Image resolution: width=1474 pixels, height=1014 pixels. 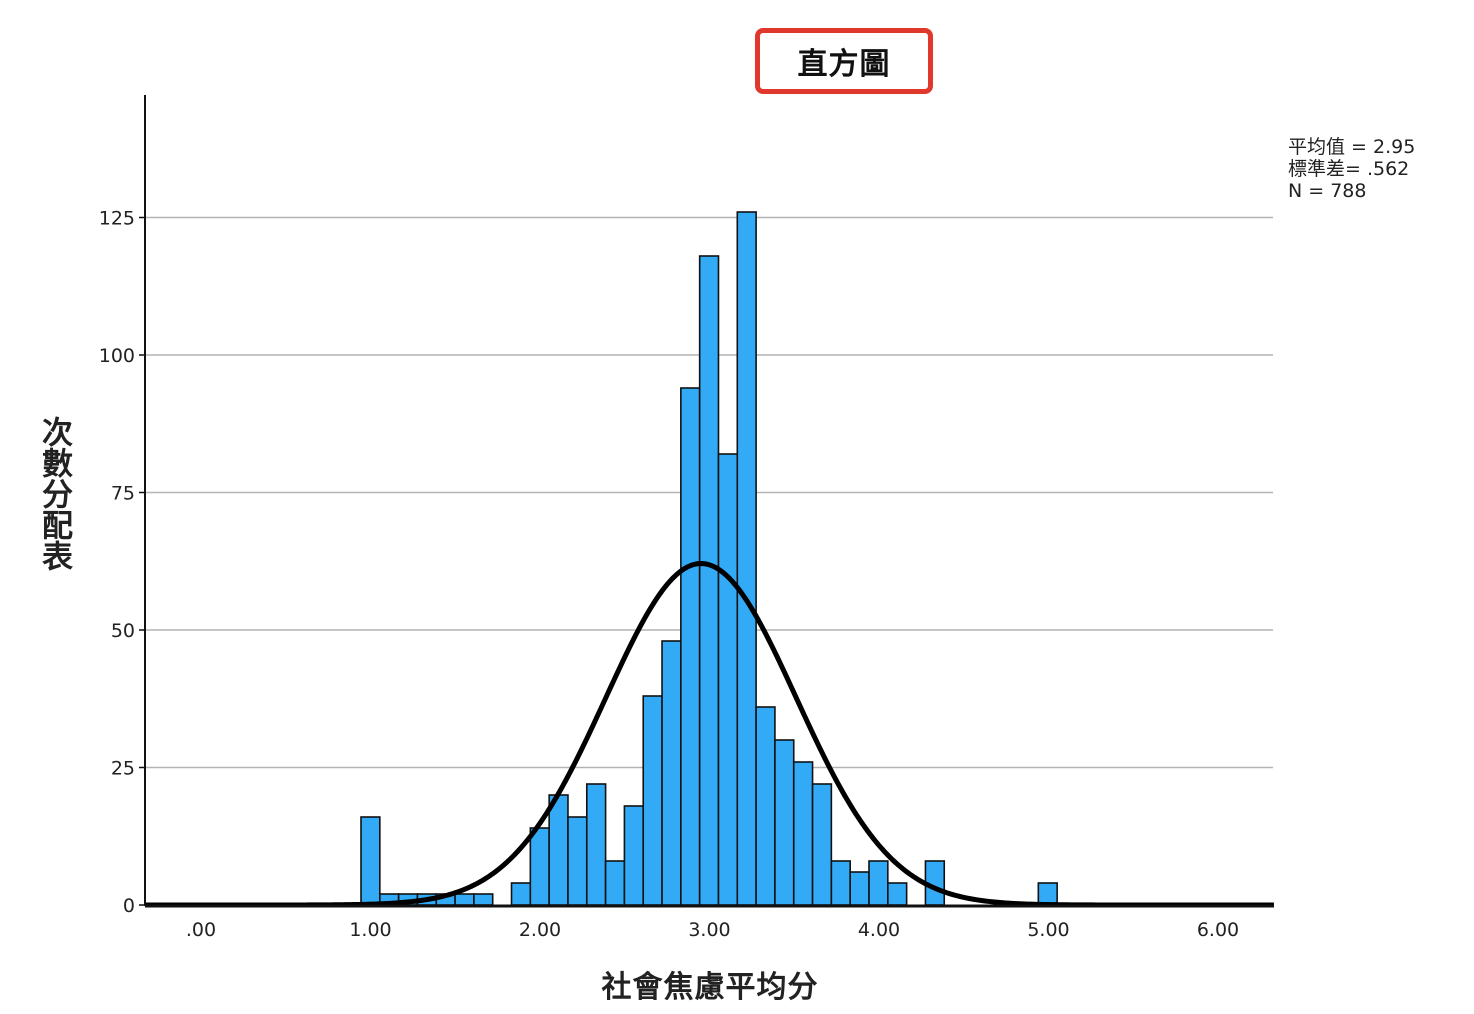 What do you see at coordinates (1349, 169) in the screenshot?
I see `sd-stat: 標準差= .562` at bounding box center [1349, 169].